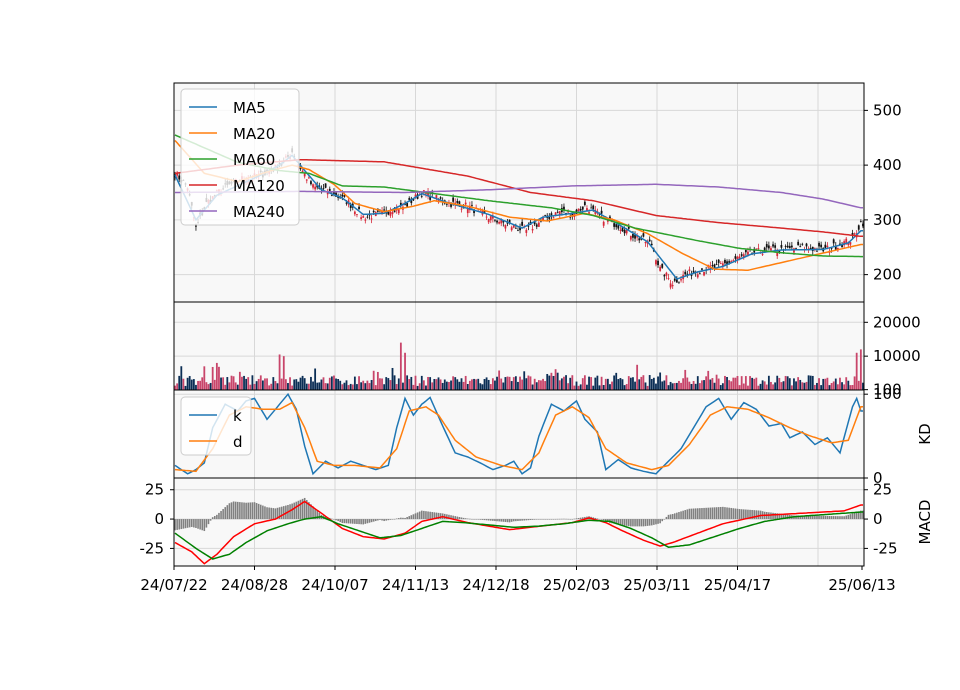 This screenshot has height=690, width=960. Describe the element at coordinates (518, 535) in the screenshot. I see `macd-dea-line` at that location.